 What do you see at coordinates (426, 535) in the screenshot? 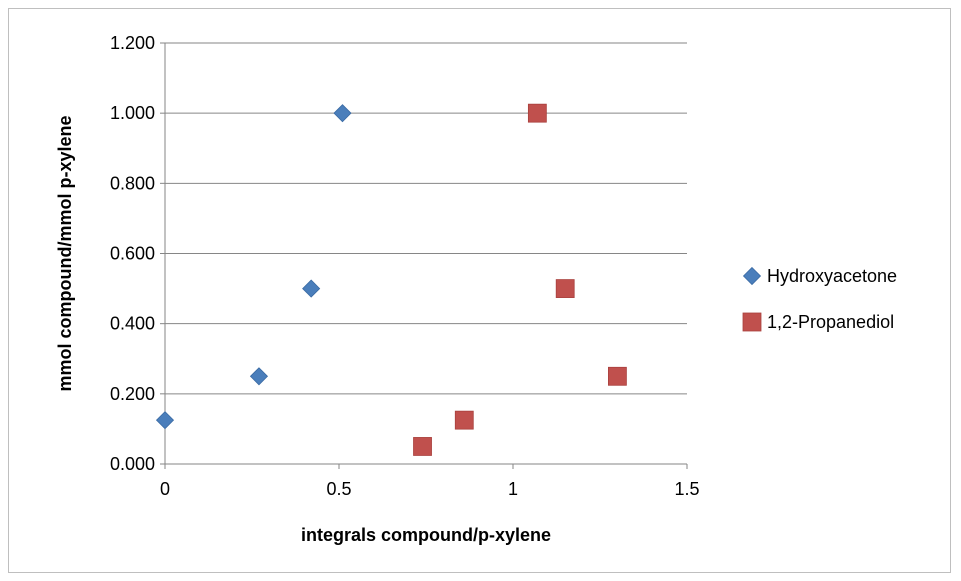
I see `x-axis-title: integrals compound/p-xylene` at bounding box center [426, 535].